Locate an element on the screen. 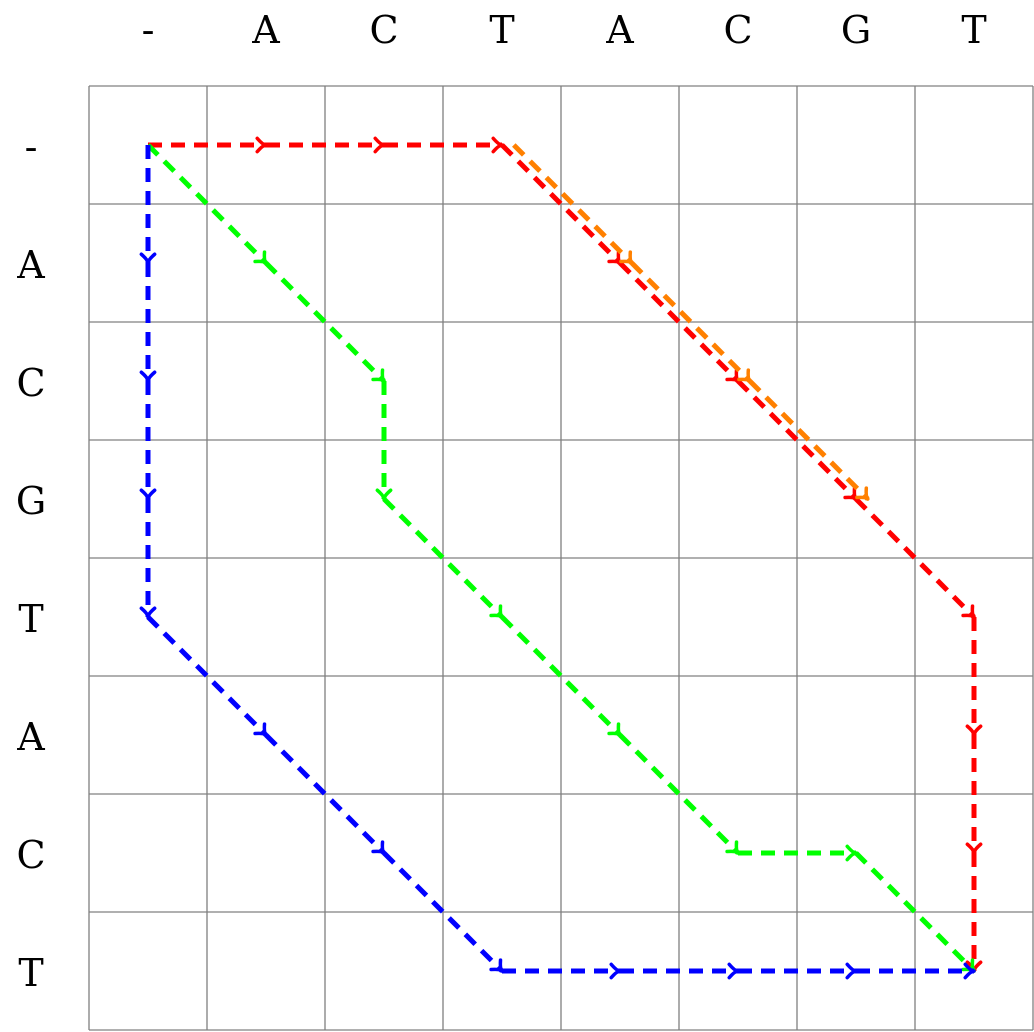 The height and width of the screenshot is (1032, 1034). row-label: G is located at coordinates (31, 501).